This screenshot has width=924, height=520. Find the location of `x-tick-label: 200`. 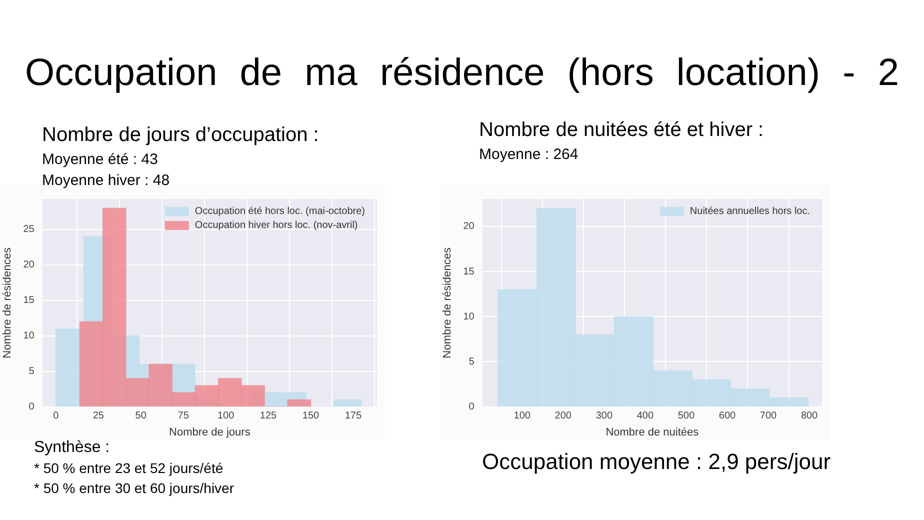

x-tick-label: 200 is located at coordinates (563, 416).